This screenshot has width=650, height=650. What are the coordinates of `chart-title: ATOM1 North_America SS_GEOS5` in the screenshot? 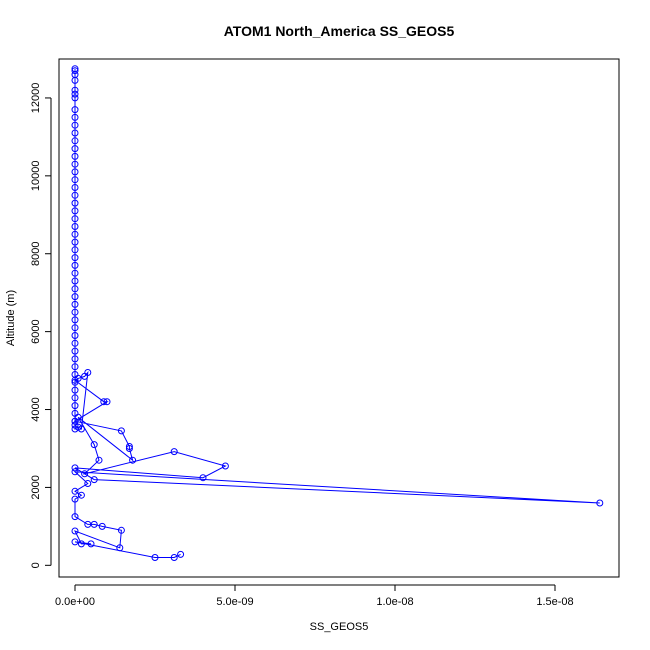 It's located at (339, 31).